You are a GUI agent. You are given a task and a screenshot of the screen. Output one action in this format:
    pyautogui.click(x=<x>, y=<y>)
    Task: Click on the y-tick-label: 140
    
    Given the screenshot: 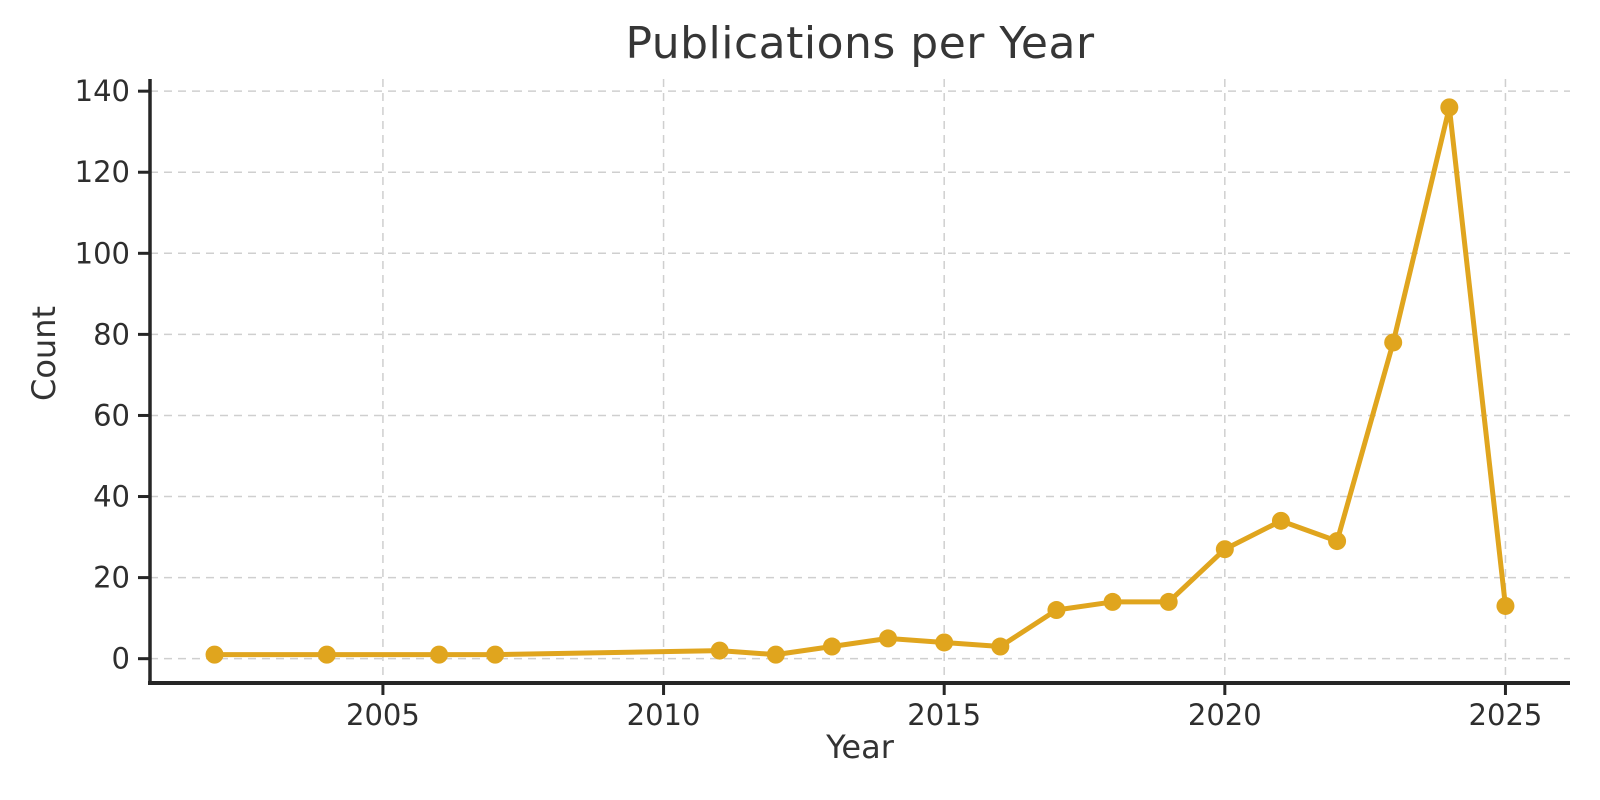 What is the action you would take?
    pyautogui.click(x=102, y=91)
    